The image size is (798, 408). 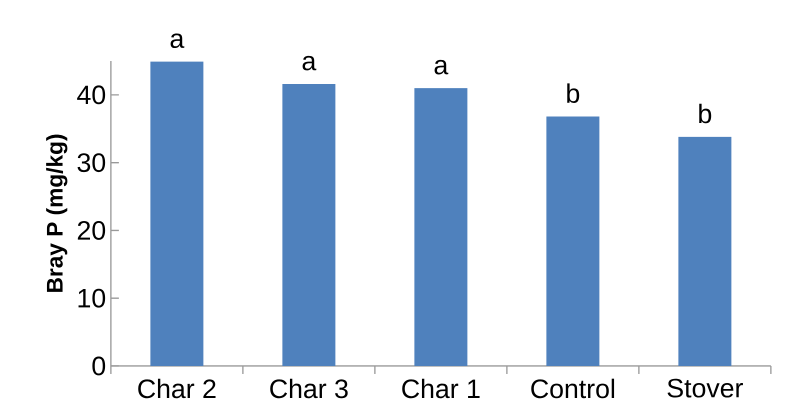 What do you see at coordinates (177, 388) in the screenshot?
I see `x-tick-label: Char 2` at bounding box center [177, 388].